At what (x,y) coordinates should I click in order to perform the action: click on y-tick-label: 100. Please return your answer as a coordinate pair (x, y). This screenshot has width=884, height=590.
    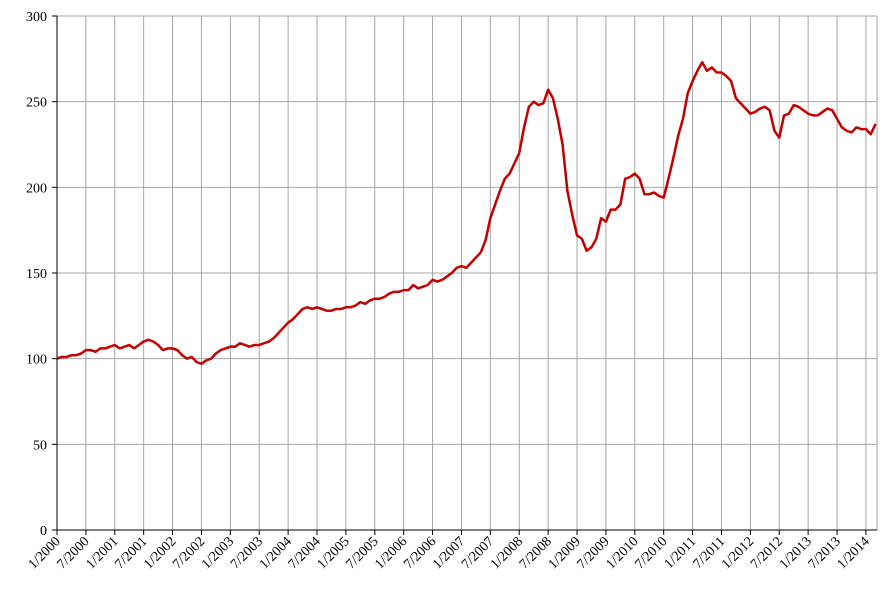
    Looking at the image, I should click on (36, 360).